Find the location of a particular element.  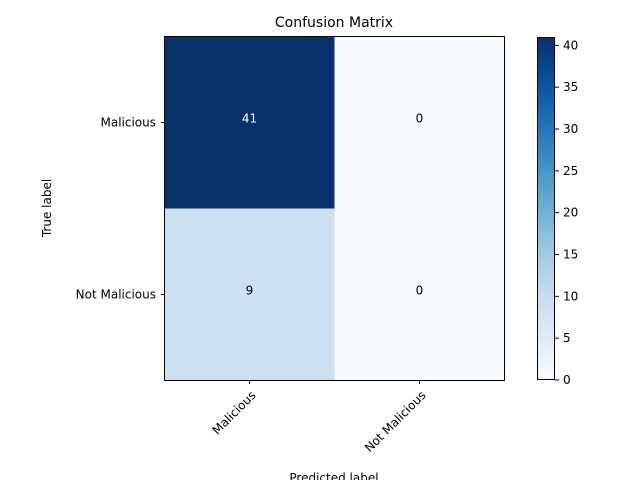

y-tick-label: Not Malicious is located at coordinates (116, 295).